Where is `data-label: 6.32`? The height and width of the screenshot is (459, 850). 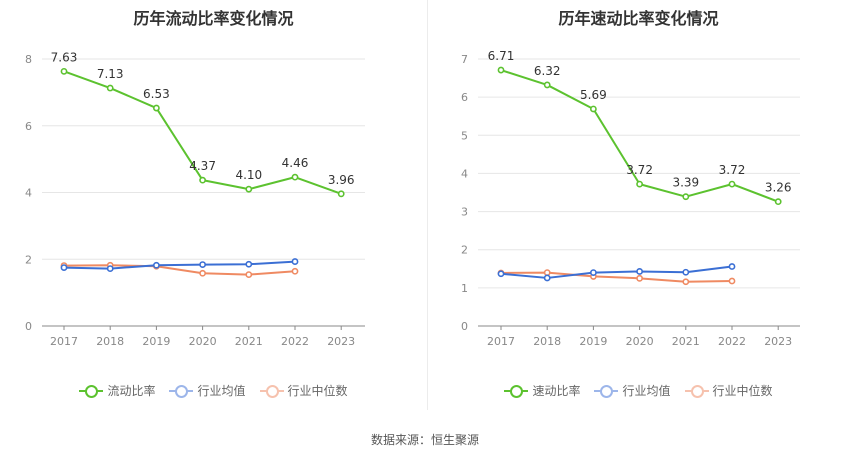
data-label: 6.32 is located at coordinates (547, 71).